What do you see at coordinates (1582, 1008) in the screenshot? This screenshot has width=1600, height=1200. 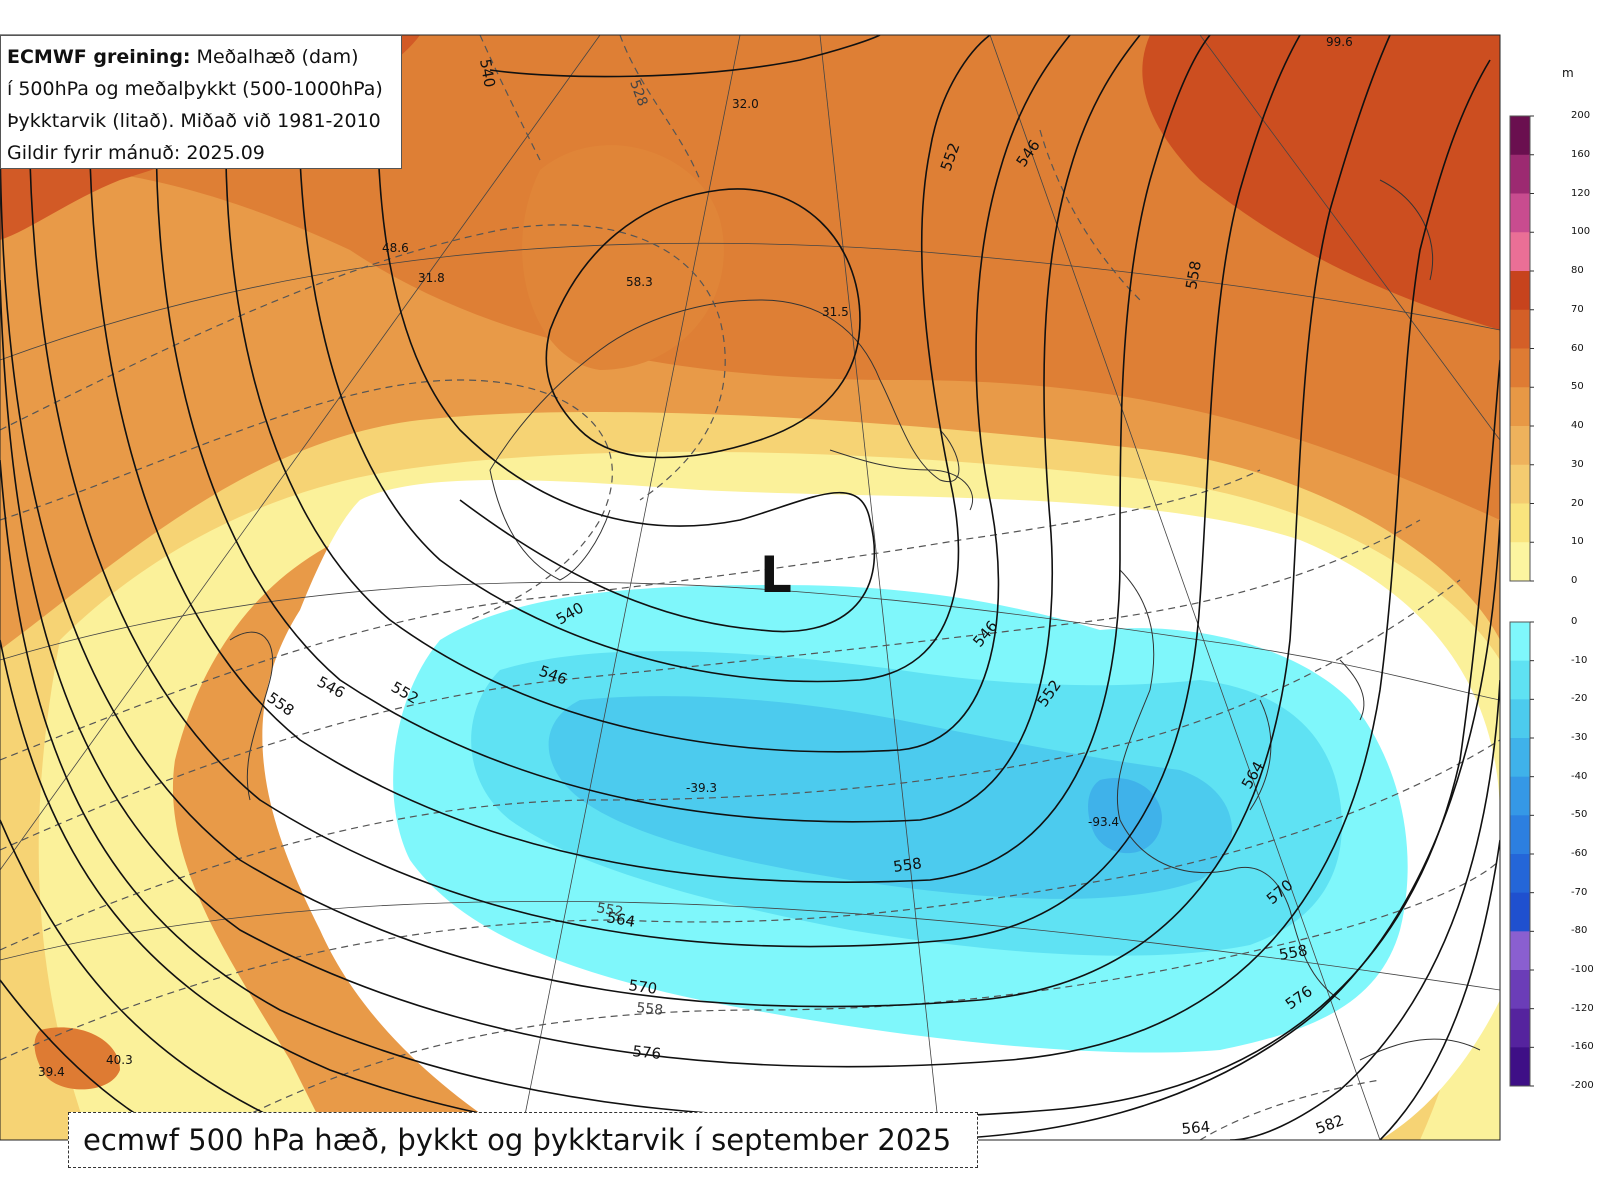 I see `colorbar-tick-label: -120` at bounding box center [1582, 1008].